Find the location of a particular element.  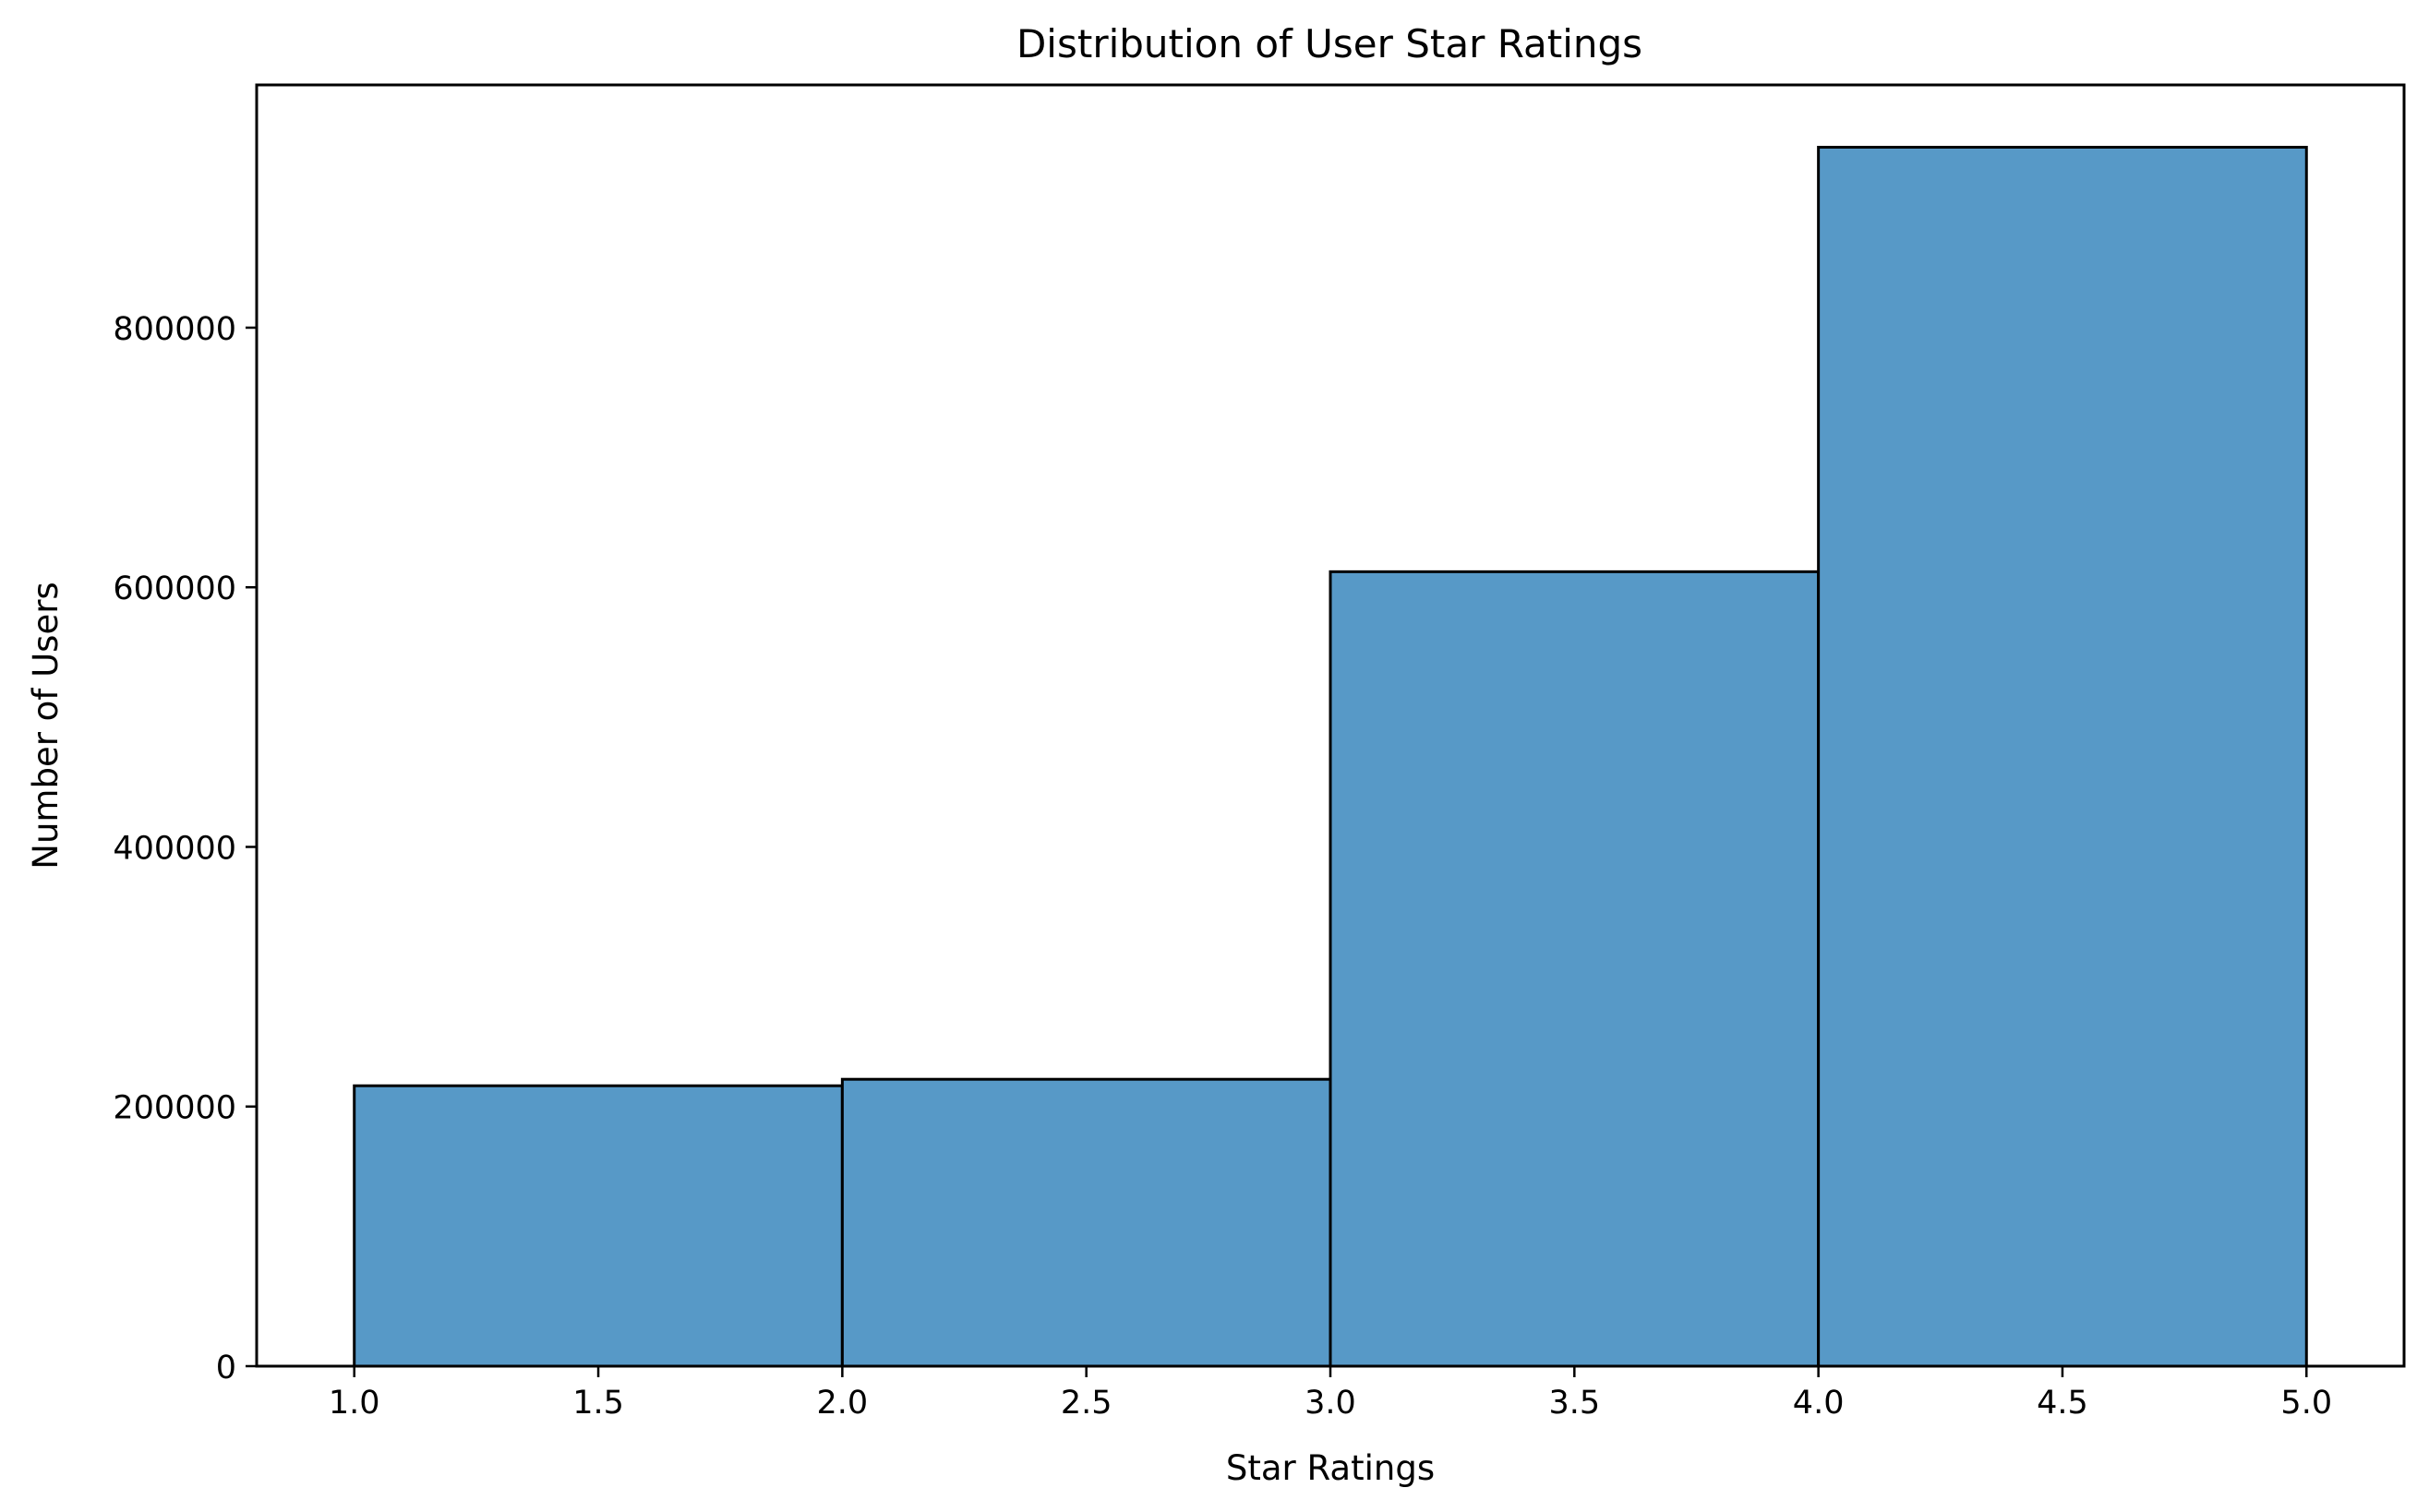

y-axis-ticks: 0 200000 400000 600000 800000 is located at coordinates (185, 848).